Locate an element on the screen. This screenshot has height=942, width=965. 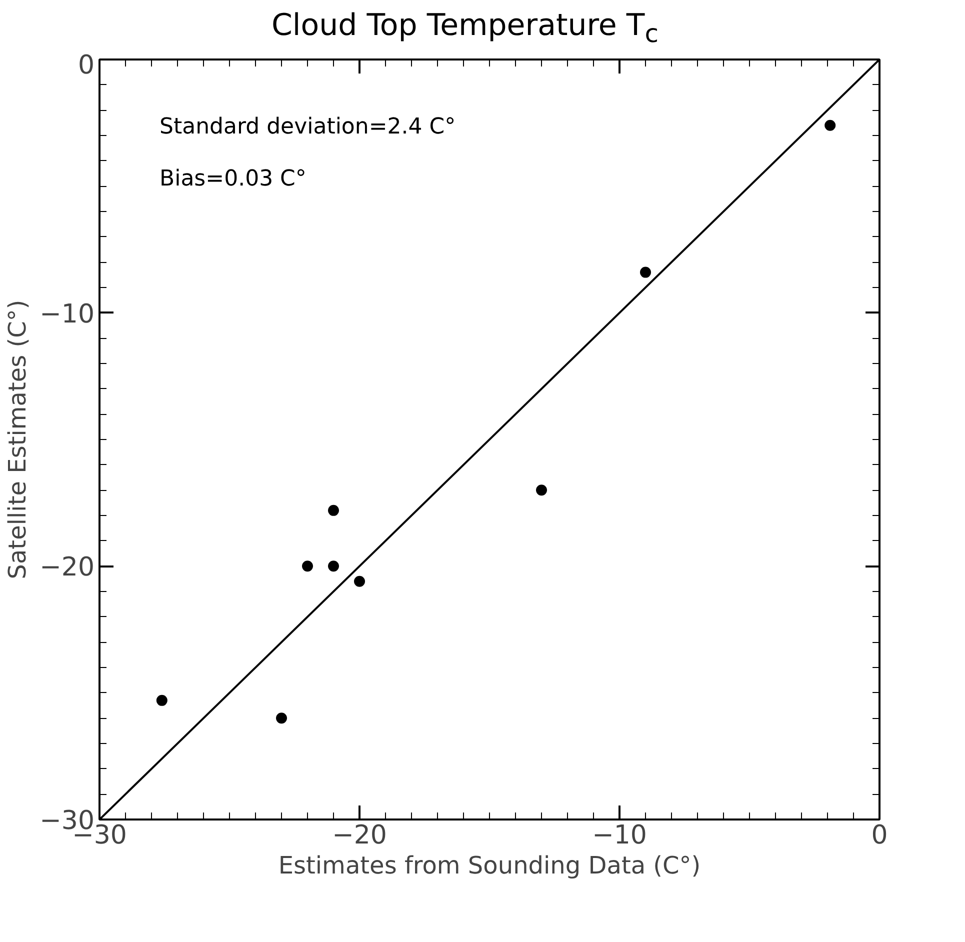
x-tick-label: −20 is located at coordinates (359, 835).